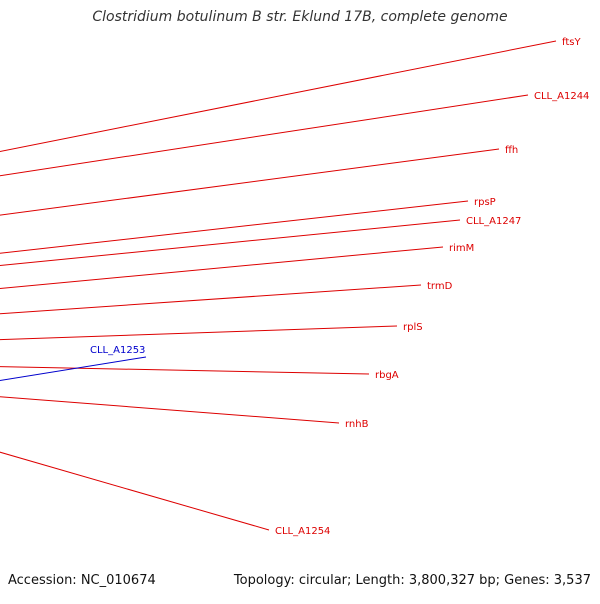 Image resolution: width=600 pixels, height=604 pixels. What do you see at coordinates (511, 150) in the screenshot?
I see `gene-label: ffh` at bounding box center [511, 150].